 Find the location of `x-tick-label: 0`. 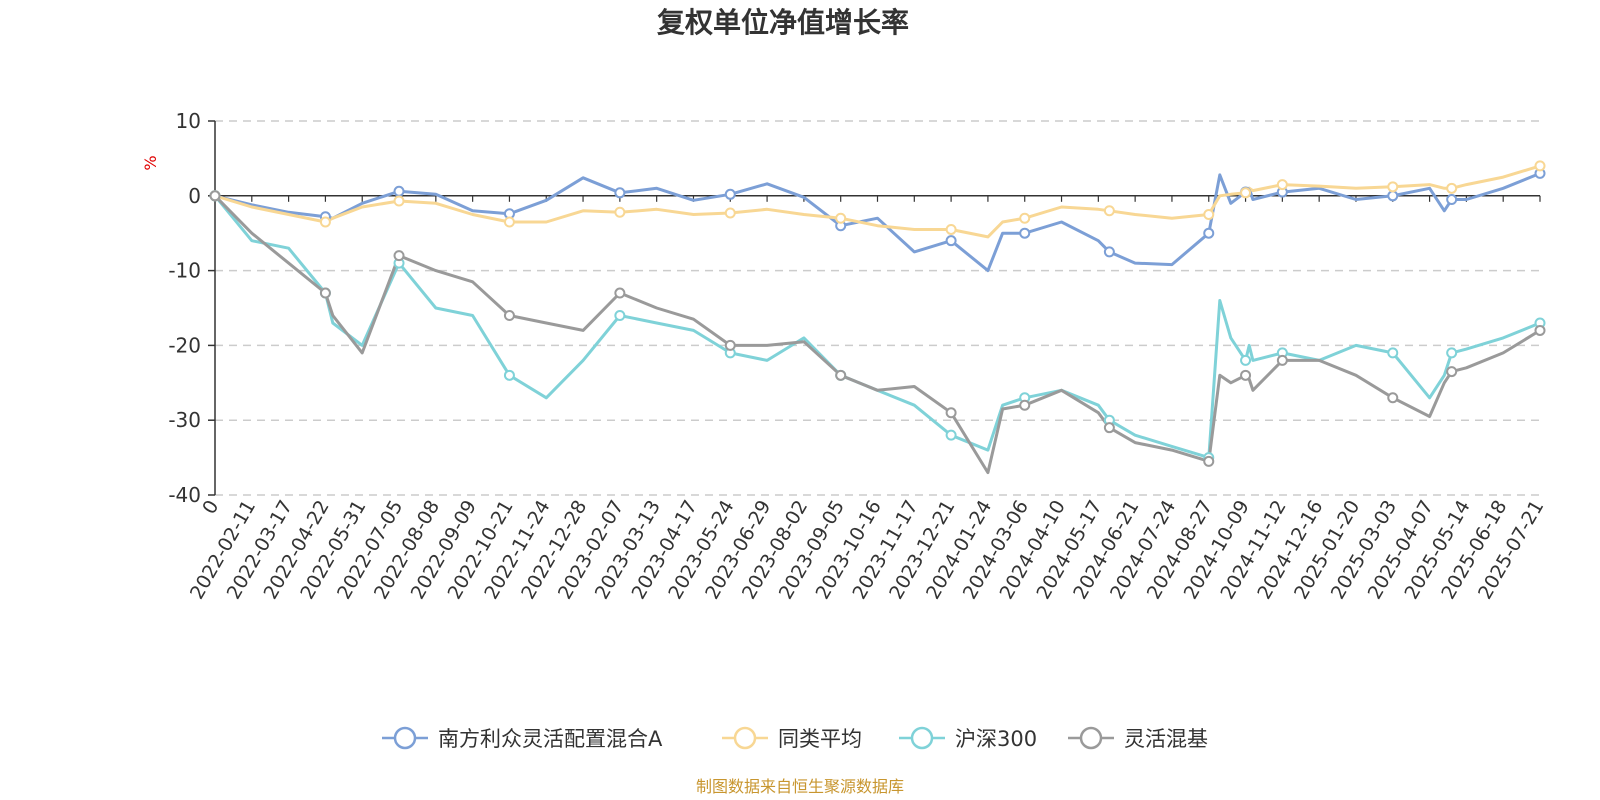

x-tick-label: 0 is located at coordinates (210, 507).